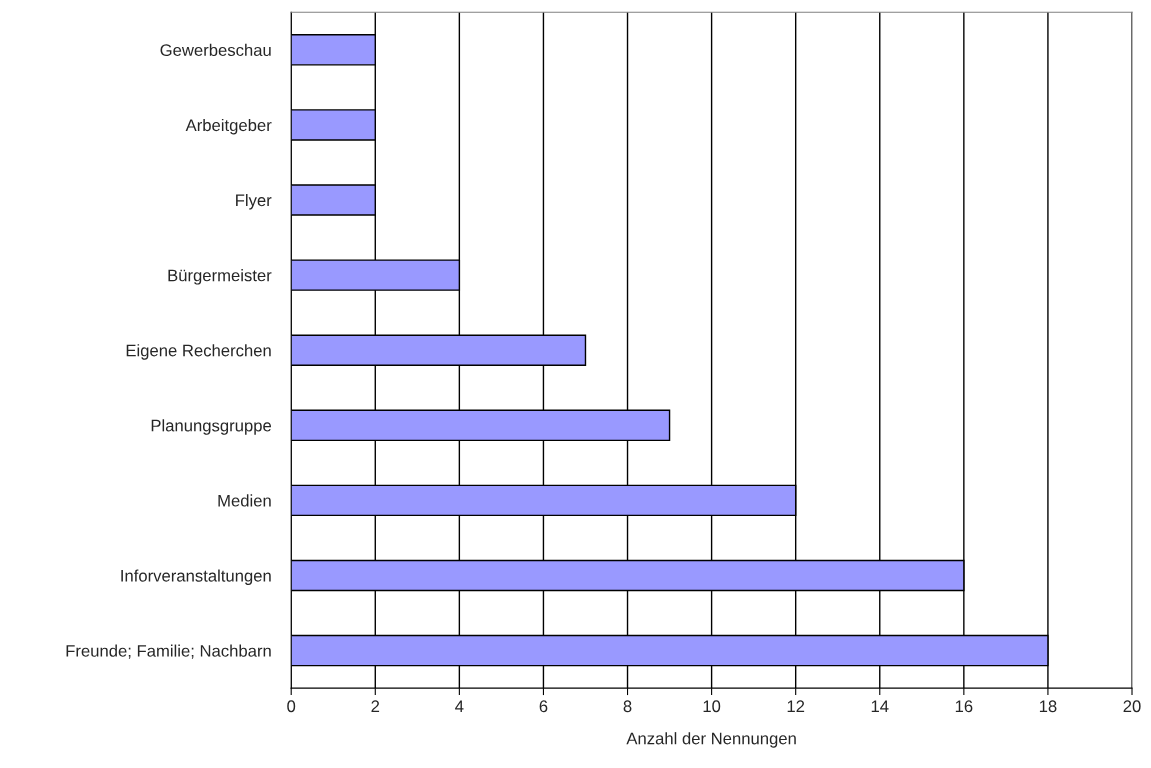  I want to click on x-tick-label: 16, so click(964, 706).